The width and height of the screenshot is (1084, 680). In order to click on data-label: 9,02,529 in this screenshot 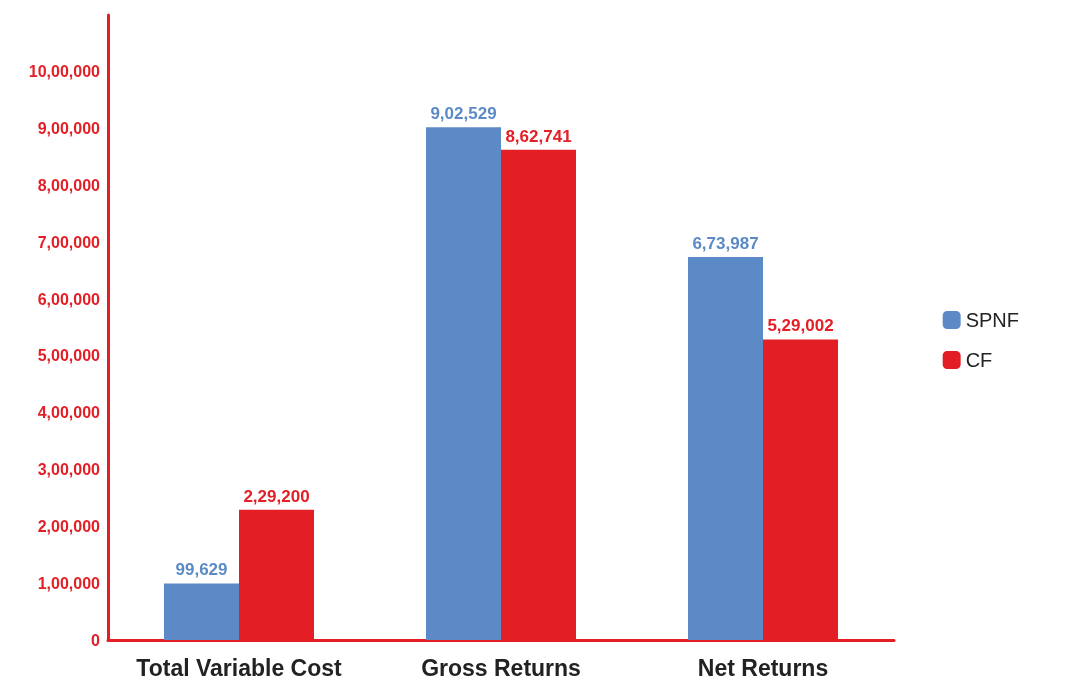, I will do `click(463, 114)`.